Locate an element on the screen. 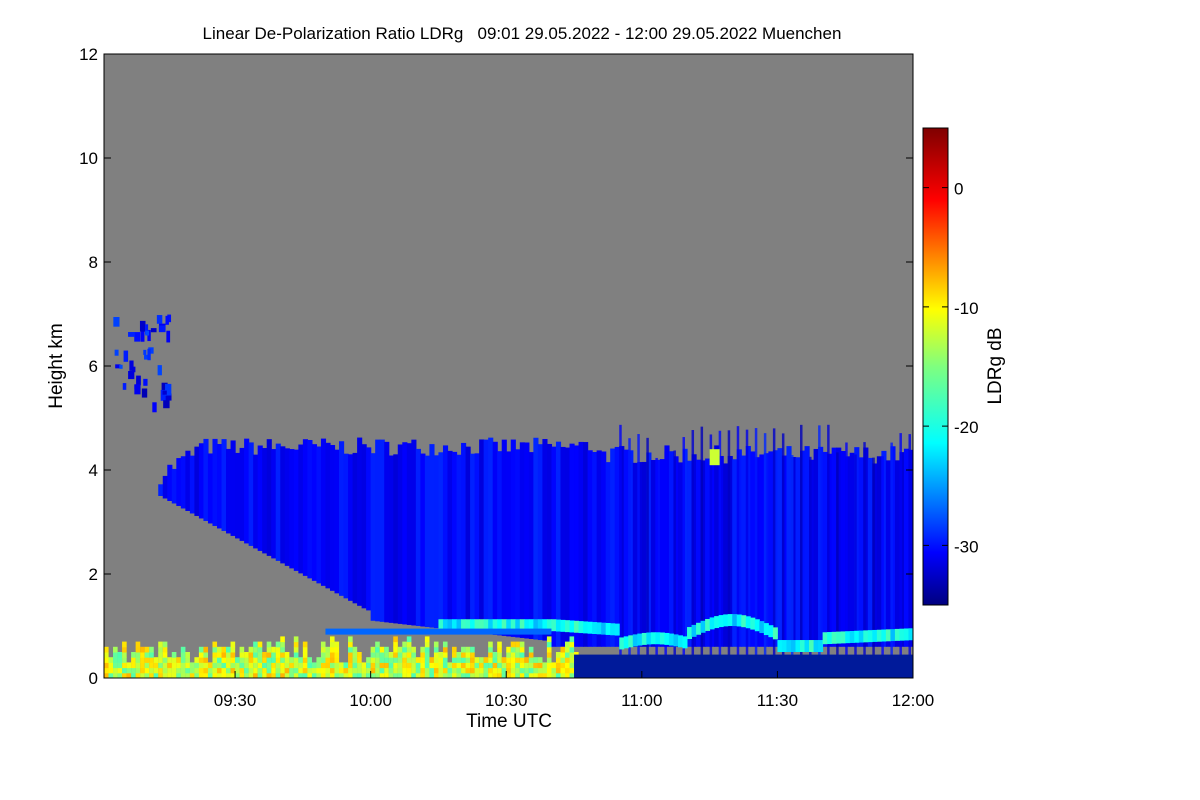 Image resolution: width=1200 pixels, height=800 pixels. y-axis-label: Height km is located at coordinates (56, 366).